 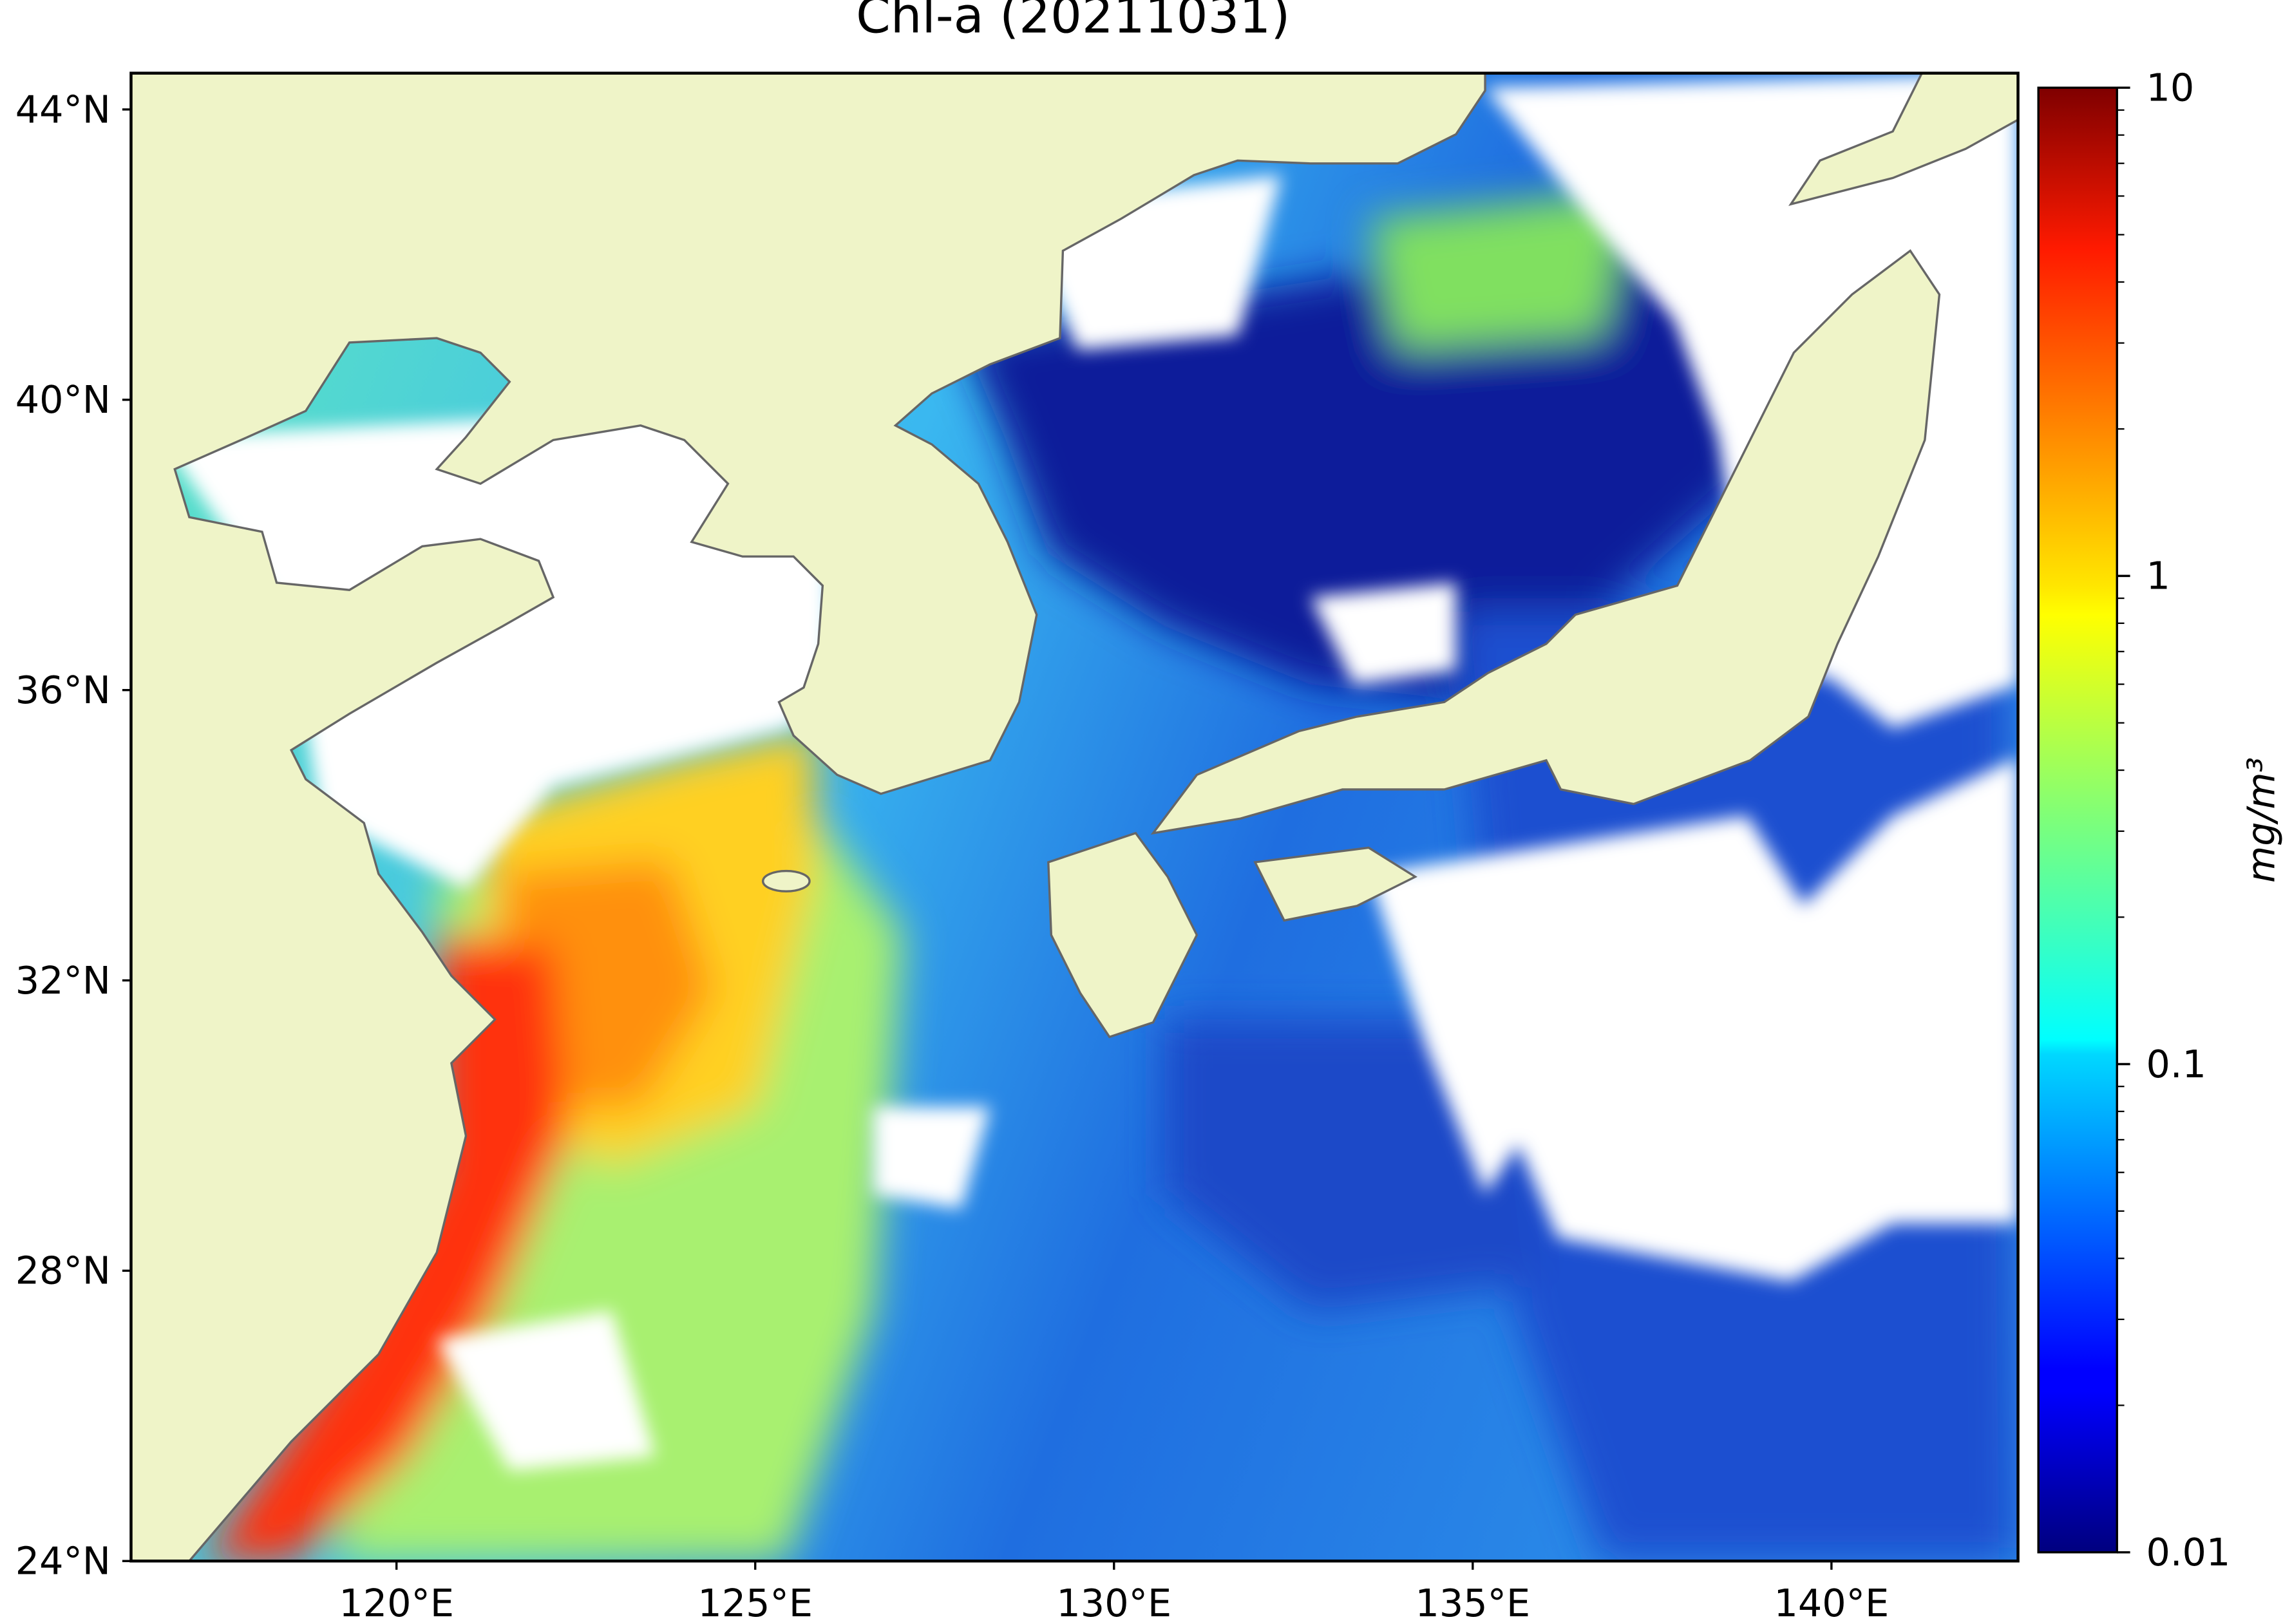 What do you see at coordinates (2176, 1064) in the screenshot?
I see `colorbar-tick-label: 0.1` at bounding box center [2176, 1064].